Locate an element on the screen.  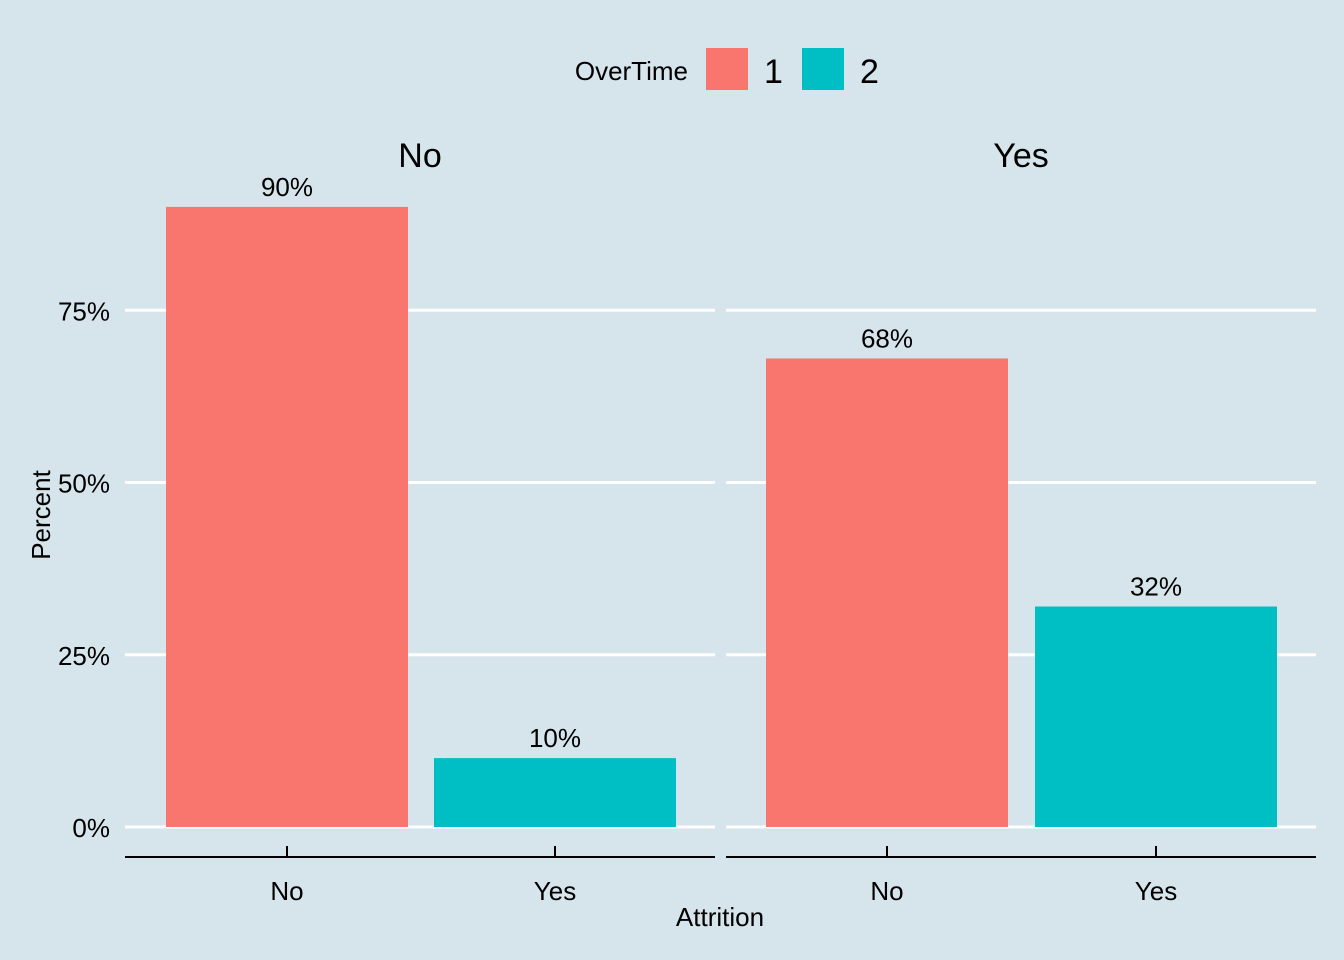
y-axis-title: Percent is located at coordinates (41, 514).